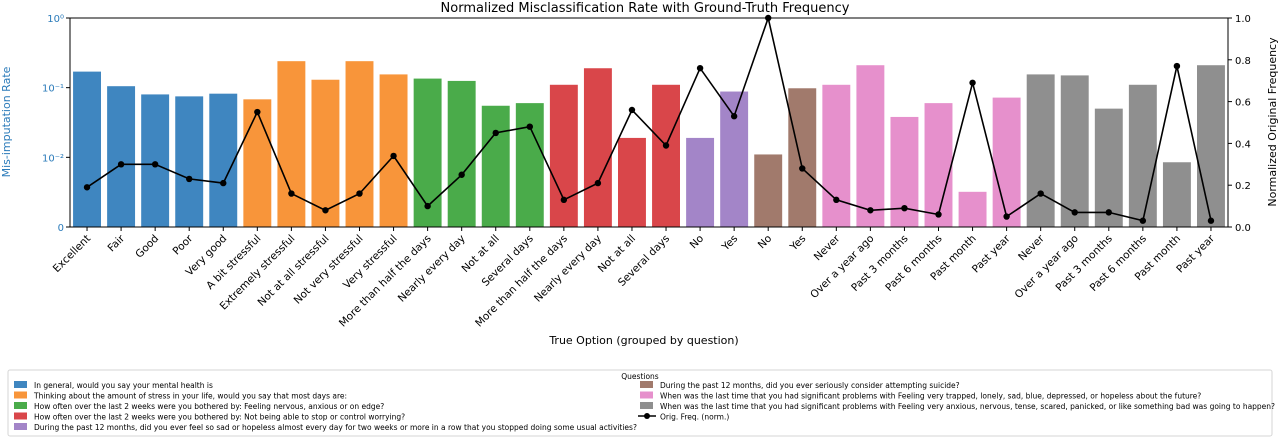 This screenshot has width=1280, height=437. Describe the element at coordinates (1243, 186) in the screenshot. I see `y2-tick-label: 0.2` at that location.